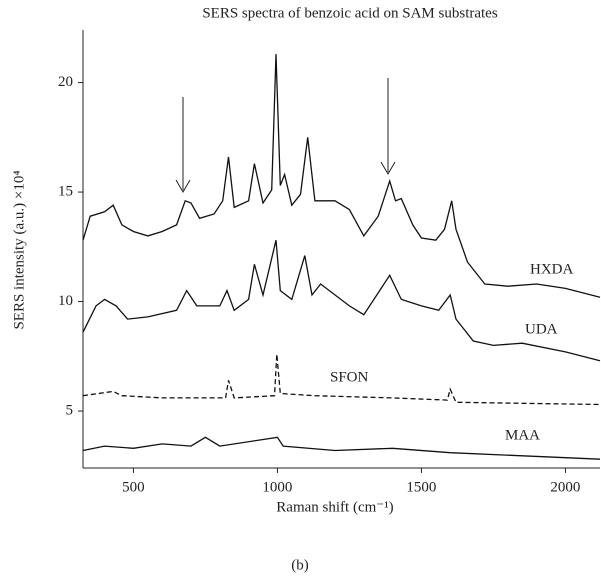 The height and width of the screenshot is (584, 601). Describe the element at coordinates (522, 435) in the screenshot. I see `series-label: MAA` at that location.